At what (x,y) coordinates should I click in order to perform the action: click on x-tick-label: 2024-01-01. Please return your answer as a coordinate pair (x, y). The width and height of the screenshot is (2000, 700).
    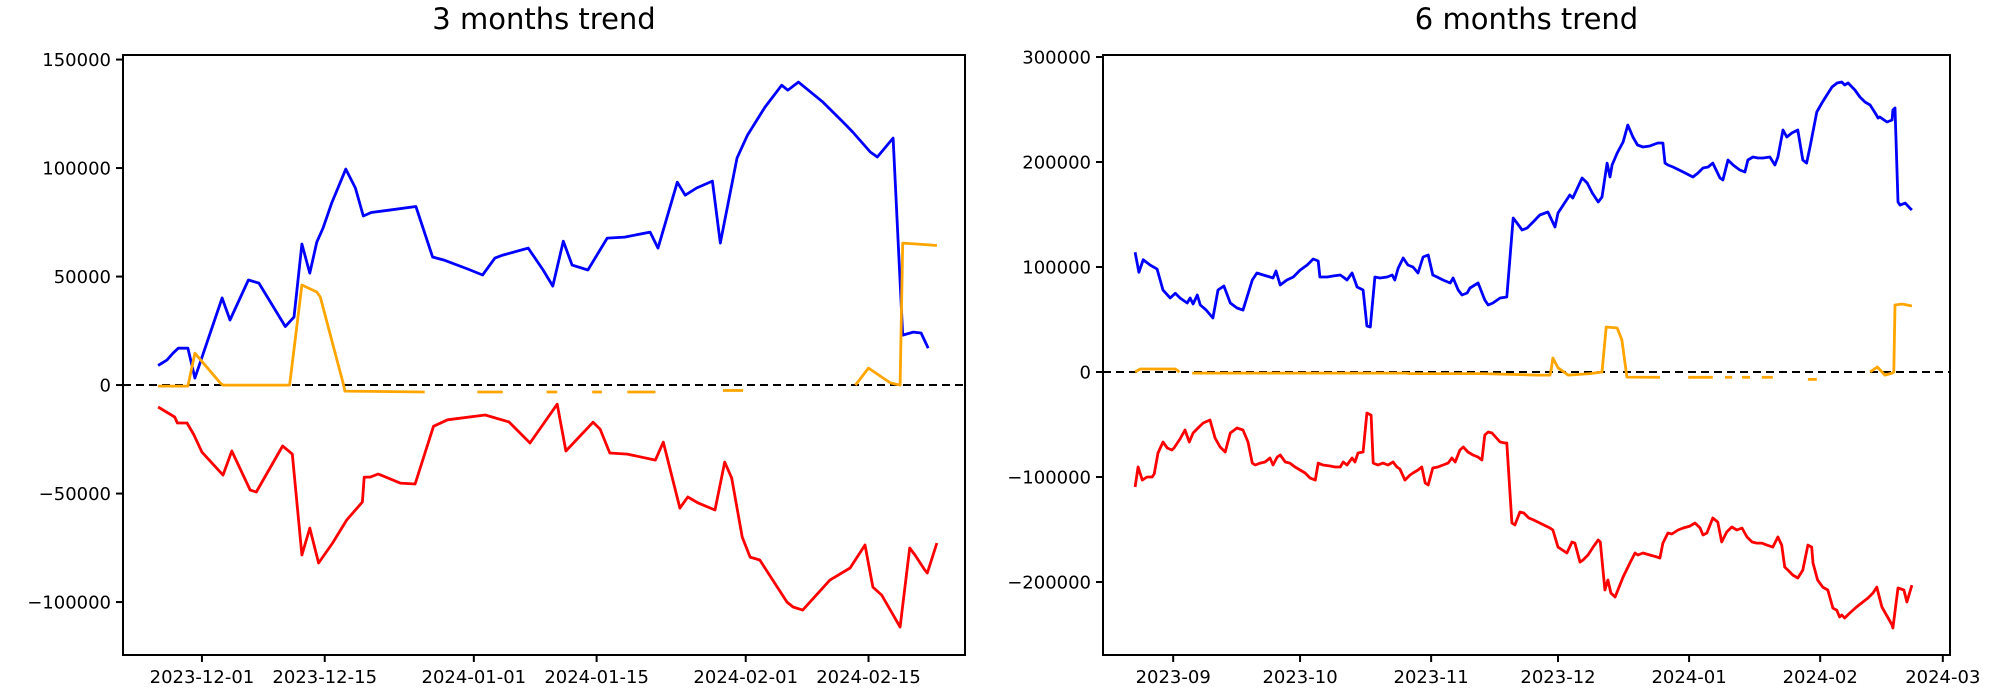
    Looking at the image, I should click on (474, 677).